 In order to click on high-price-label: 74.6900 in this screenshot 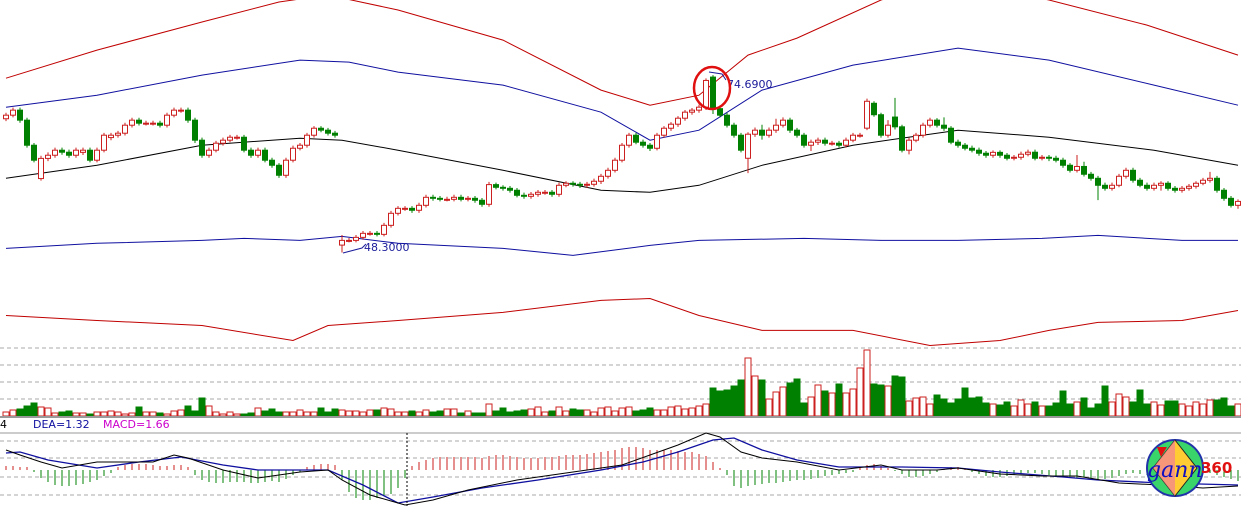, I will do `click(750, 84)`.